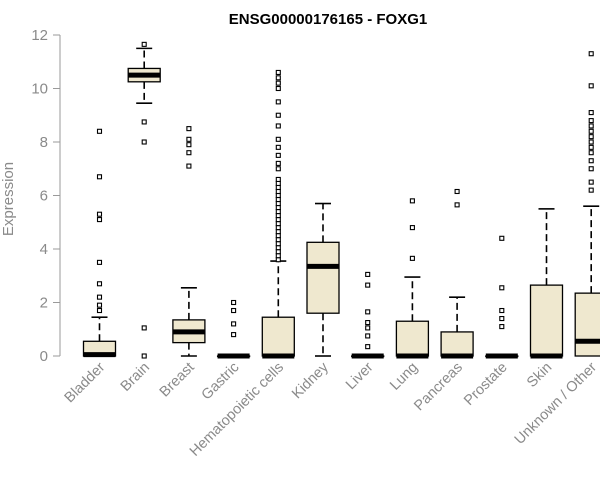  What do you see at coordinates (46, 196) in the screenshot?
I see `y-axis: 0 2 4 6 8 10 12` at bounding box center [46, 196].